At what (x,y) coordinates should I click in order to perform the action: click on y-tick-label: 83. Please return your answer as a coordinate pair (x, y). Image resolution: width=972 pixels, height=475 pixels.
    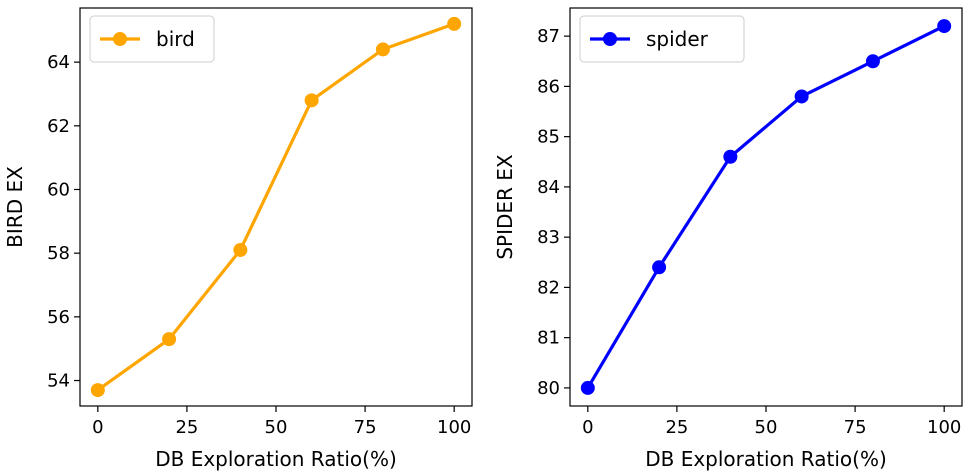
    Looking at the image, I should click on (548, 237).